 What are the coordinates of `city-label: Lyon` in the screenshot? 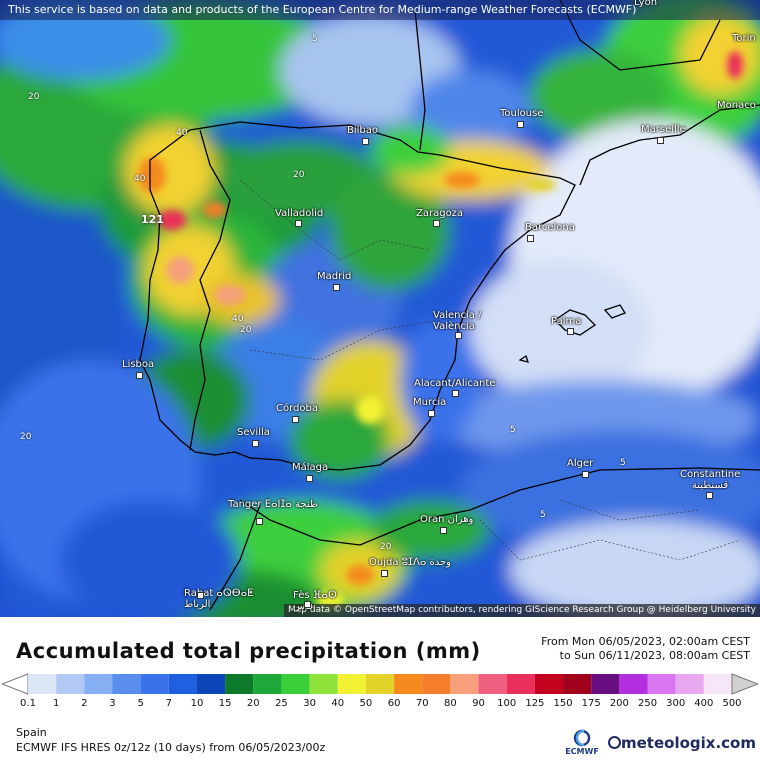 It's located at (646, 4).